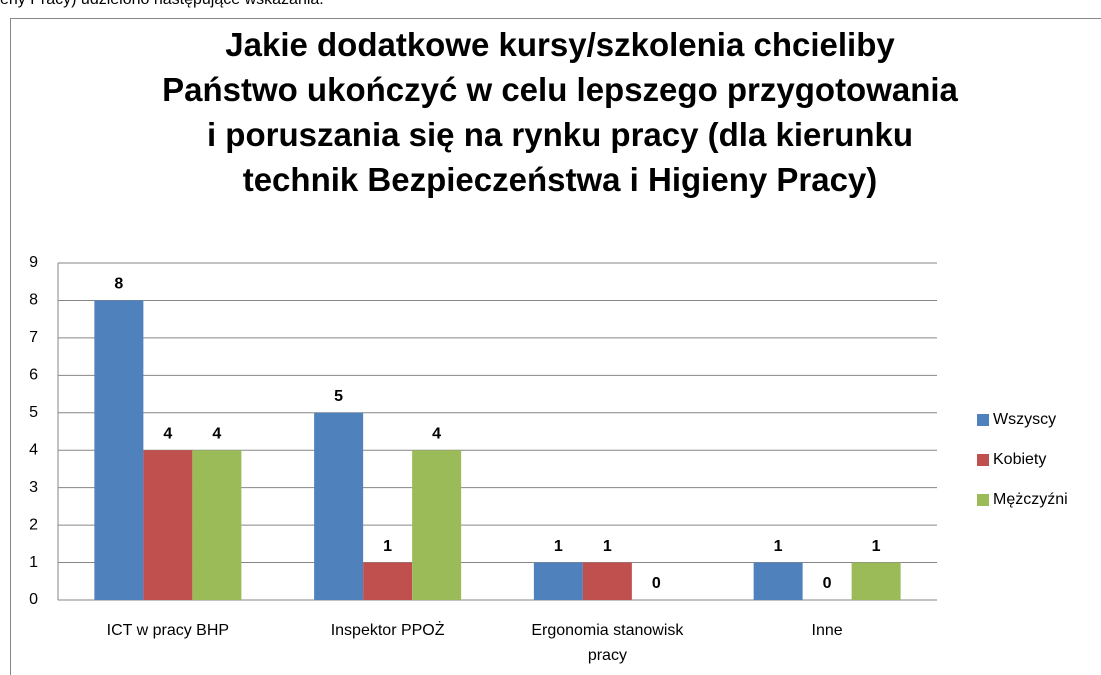 Image resolution: width=1101 pixels, height=675 pixels. Describe the element at coordinates (33, 524) in the screenshot. I see `y-tick-label: 2` at that location.